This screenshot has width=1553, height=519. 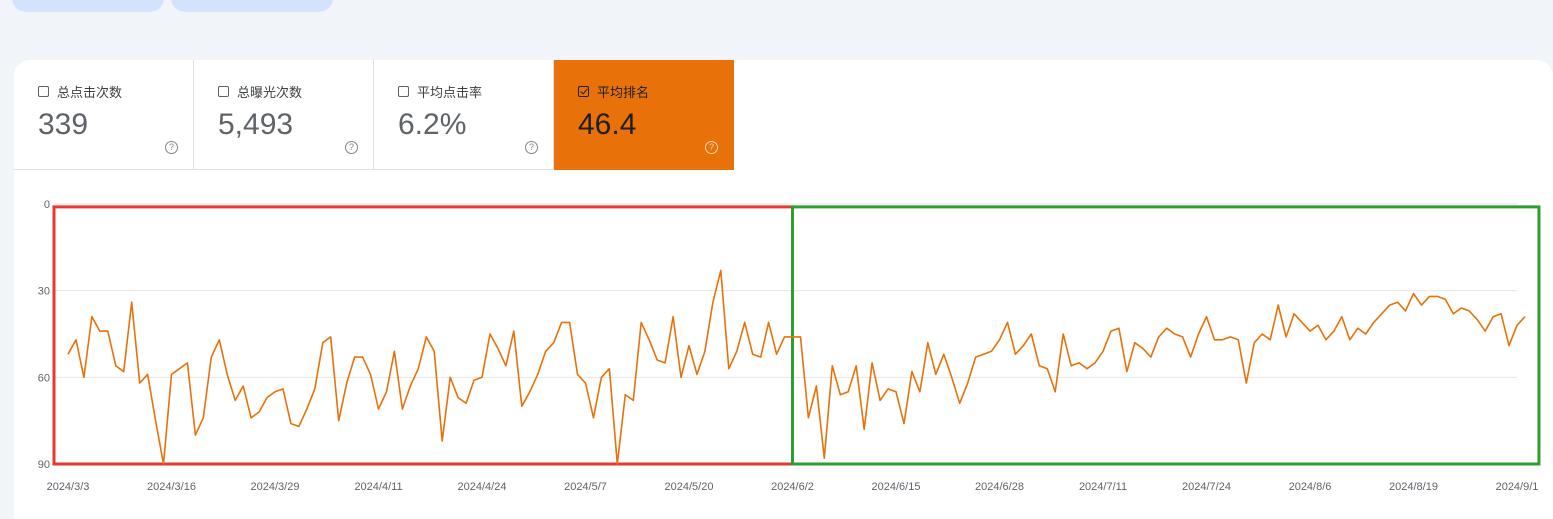 What do you see at coordinates (104, 115) in the screenshot?
I see `metric-total-clicks: 总点击次数 339 ?` at bounding box center [104, 115].